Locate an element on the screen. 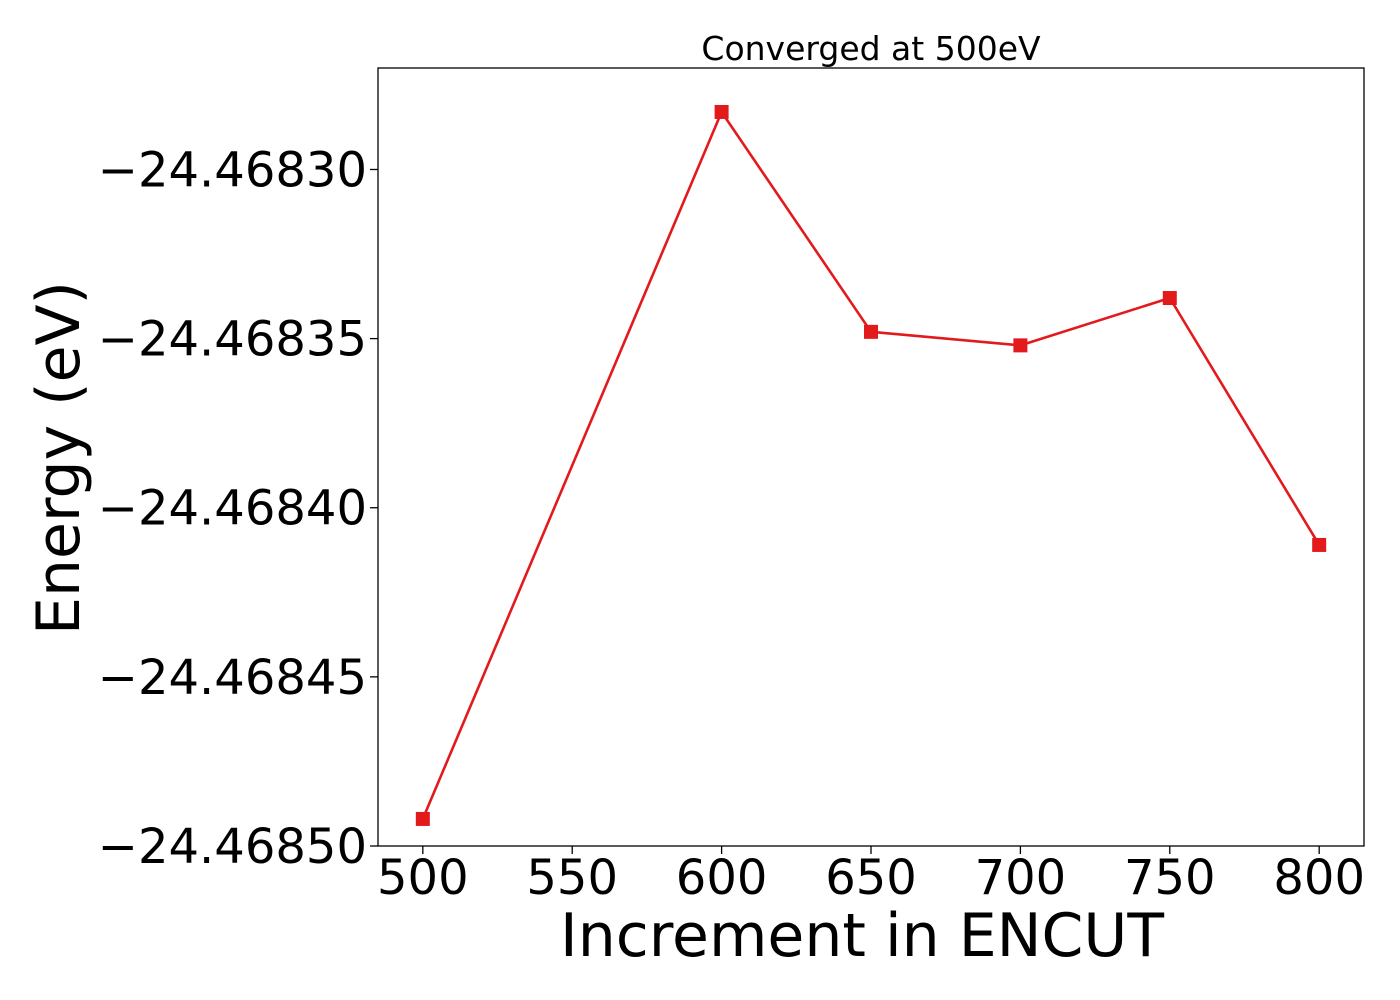  x-tick-label: 700 is located at coordinates (1021, 878).